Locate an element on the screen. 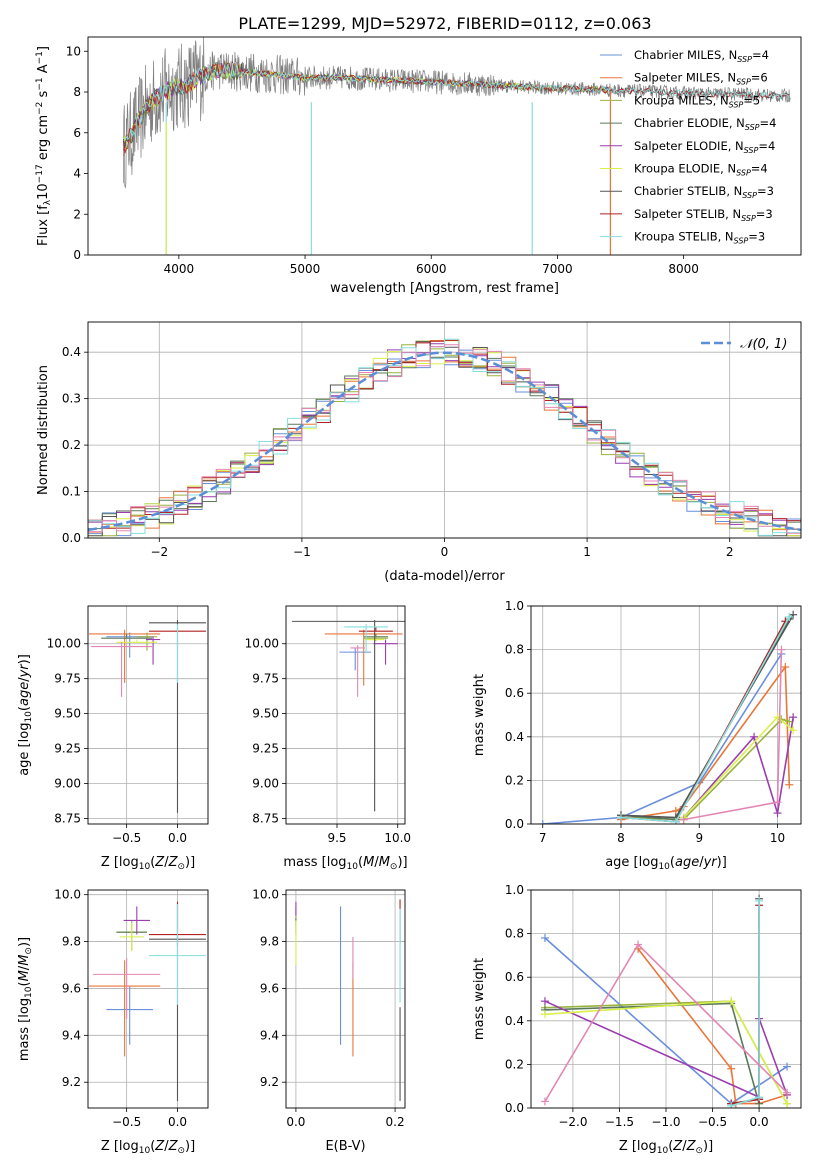  y-tick-label: 2 is located at coordinates (77, 214).